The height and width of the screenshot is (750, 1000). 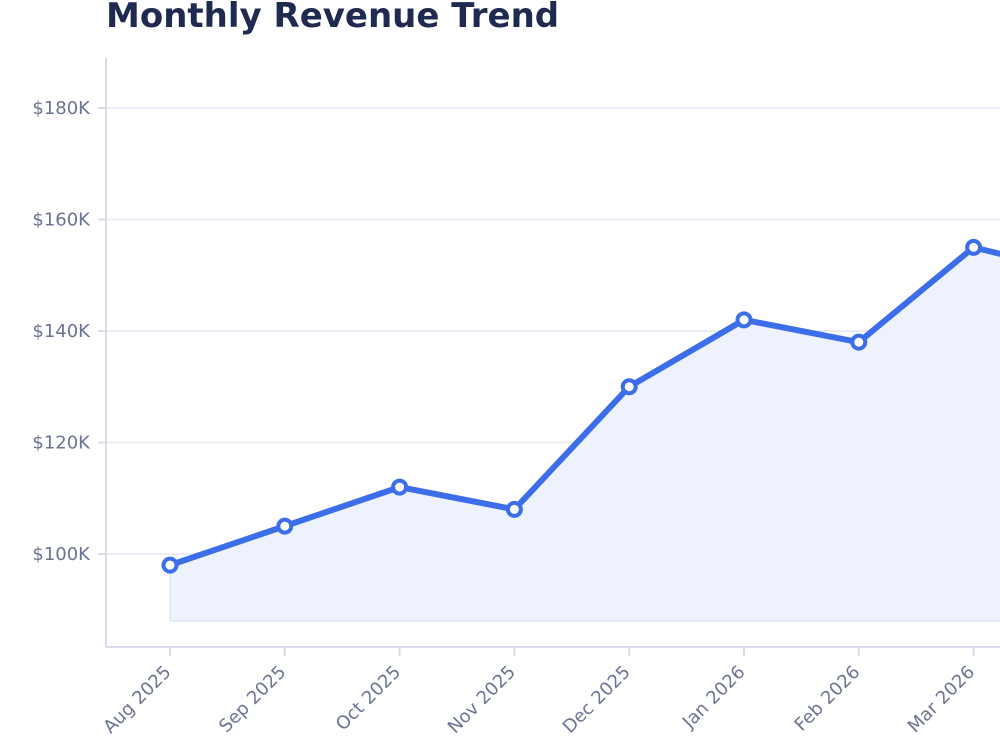 I want to click on x-tick-label: Oct 2025, so click(x=368, y=698).